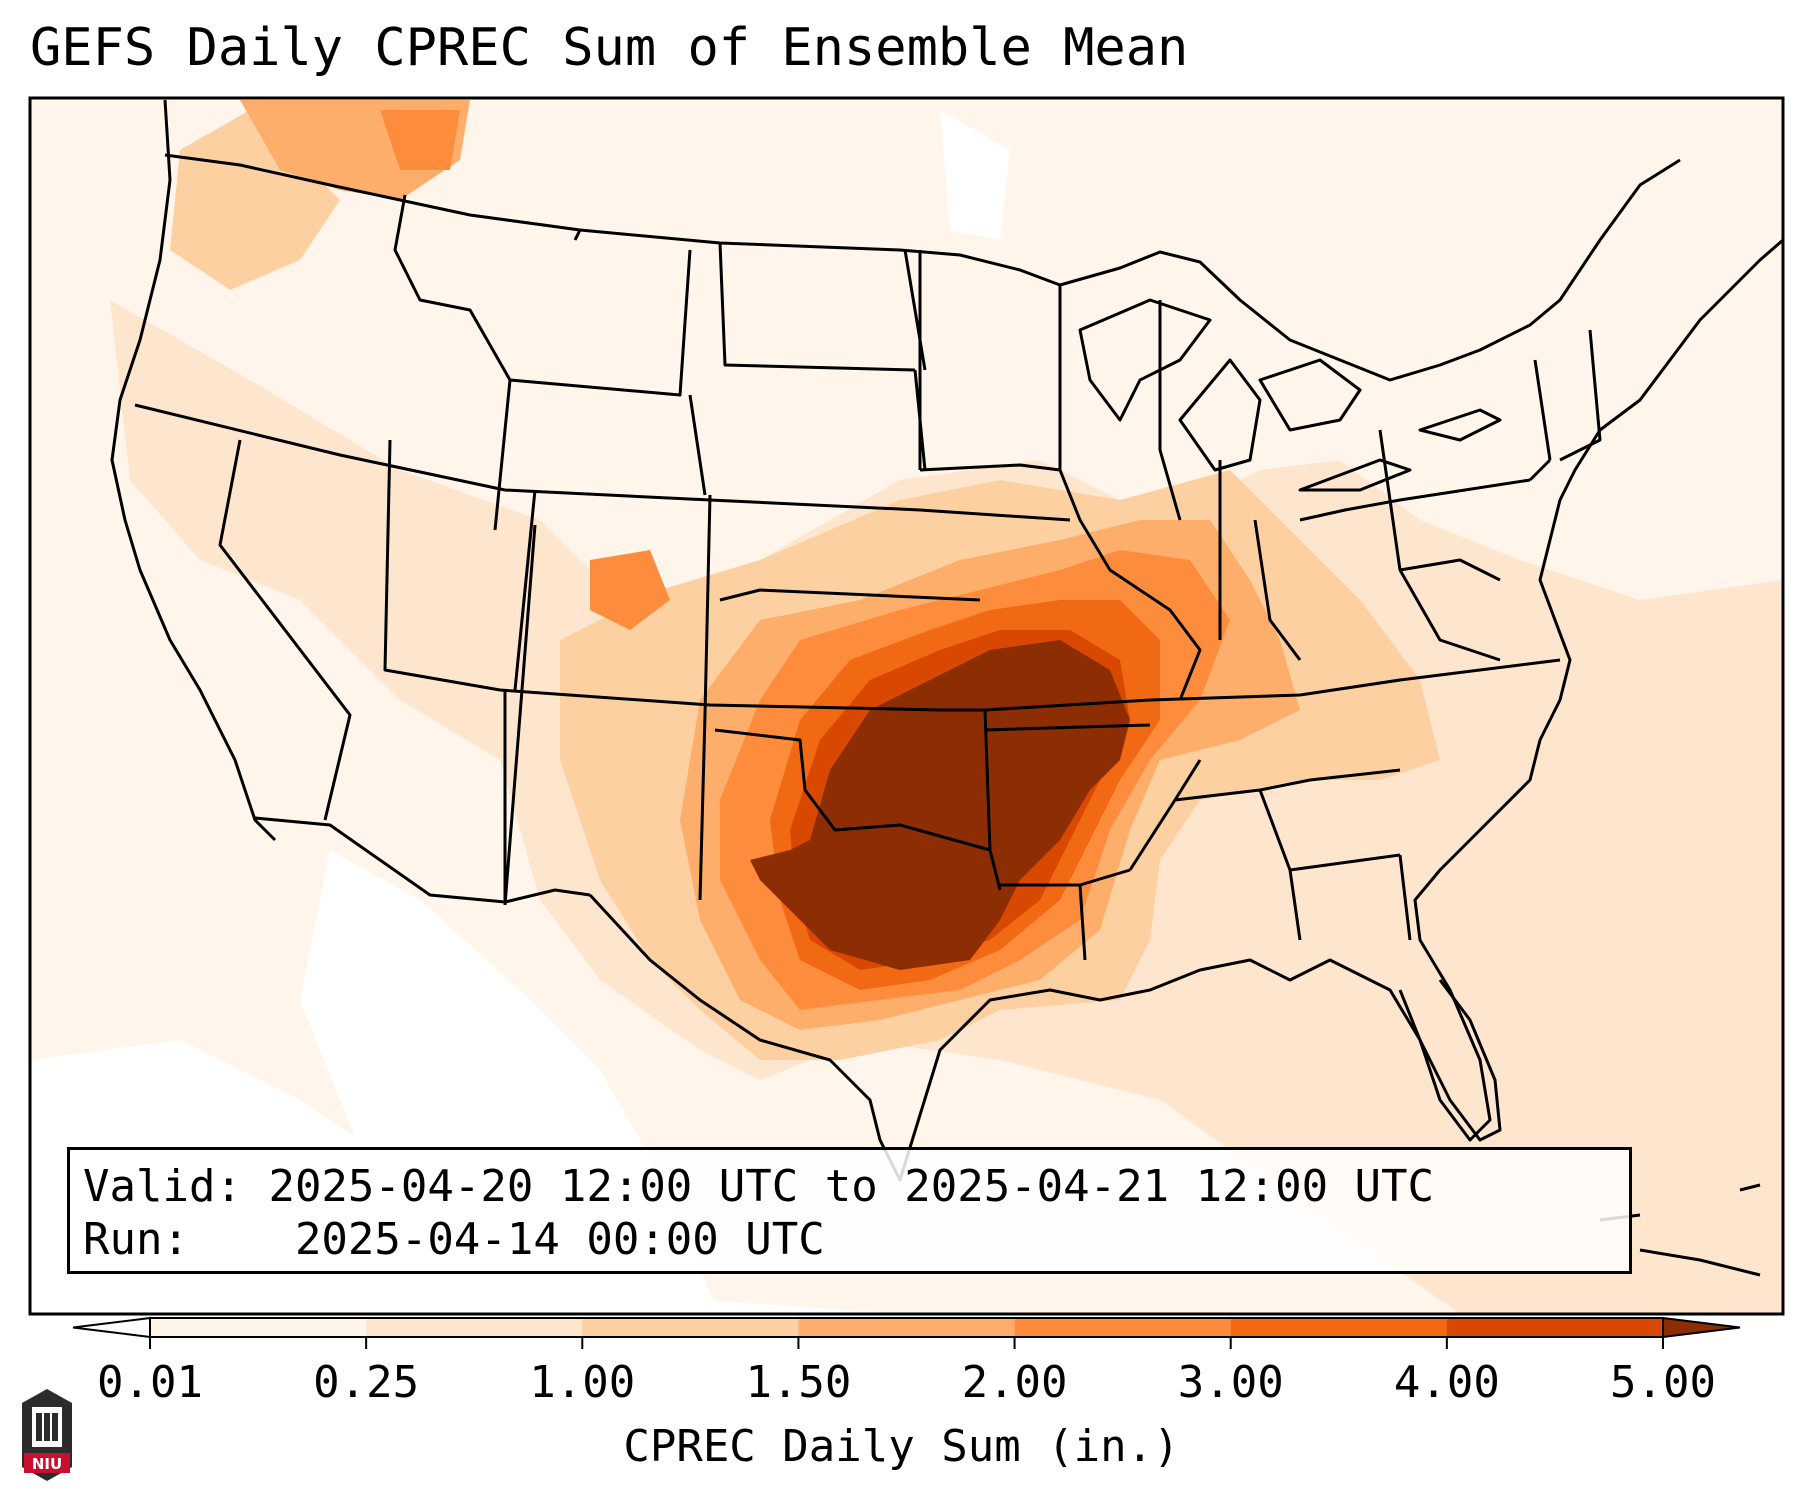 The image size is (1803, 1500). I want to click on mexico-border, so click(422, 860).